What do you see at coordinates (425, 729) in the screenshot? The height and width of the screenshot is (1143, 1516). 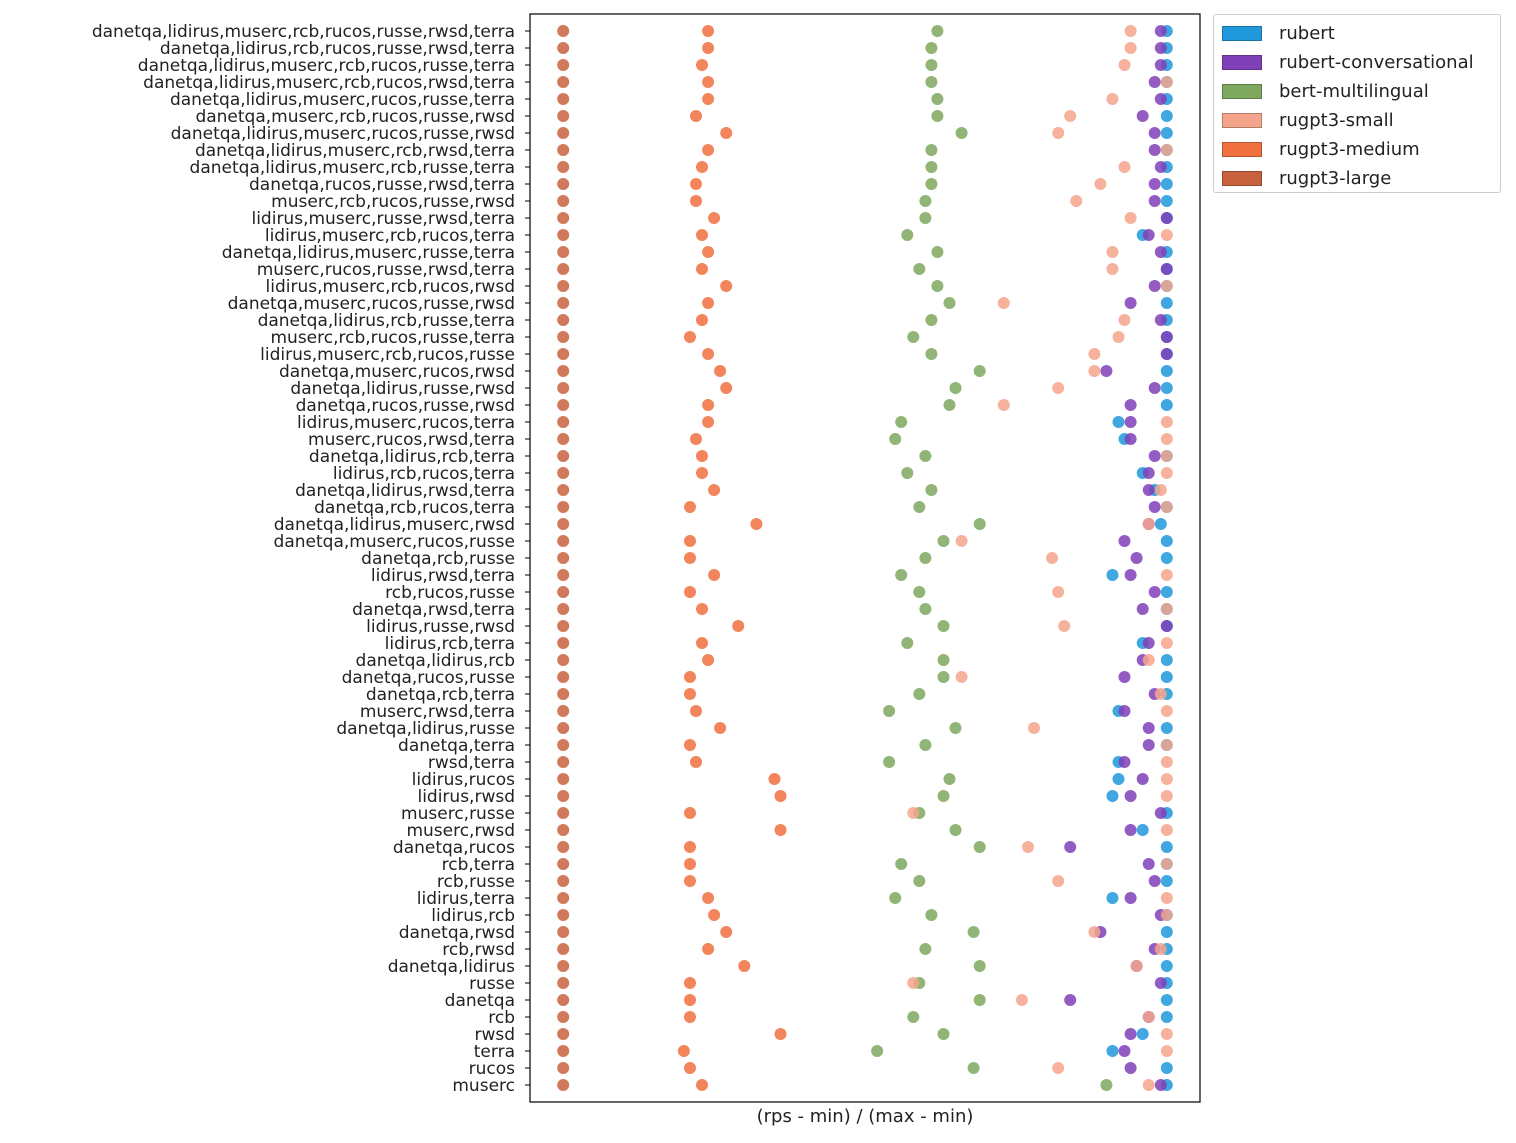 I see `y-tick-label: danetqa,lidirus,russe` at bounding box center [425, 729].